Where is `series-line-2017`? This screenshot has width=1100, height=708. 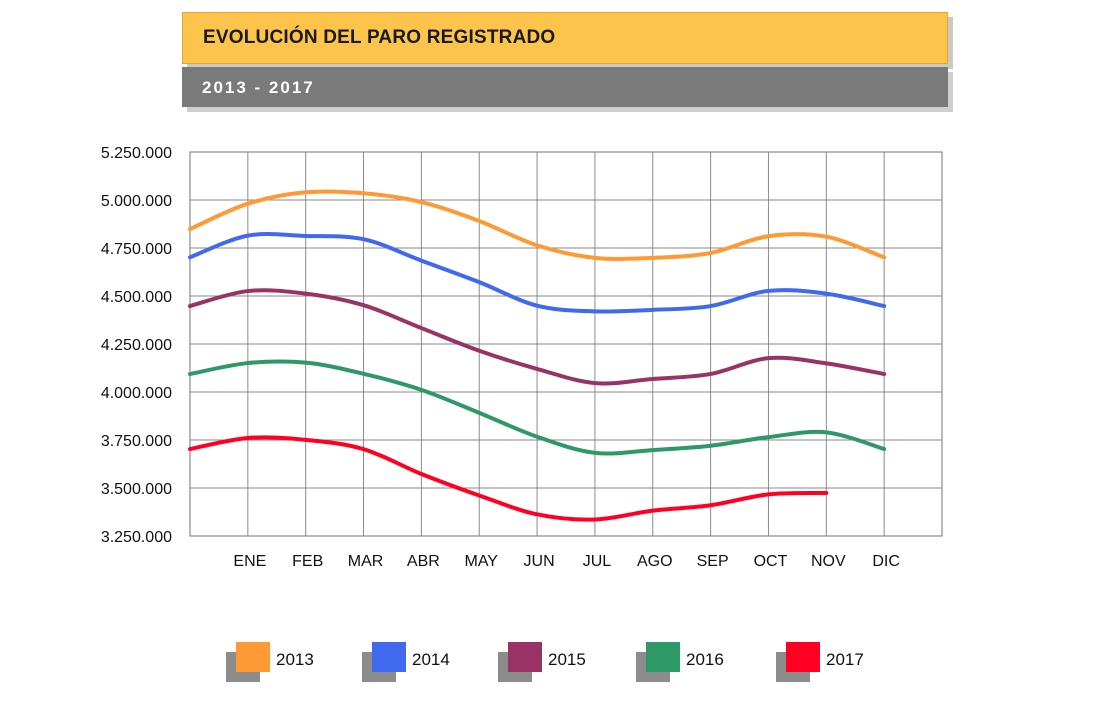 series-line-2017 is located at coordinates (508, 478).